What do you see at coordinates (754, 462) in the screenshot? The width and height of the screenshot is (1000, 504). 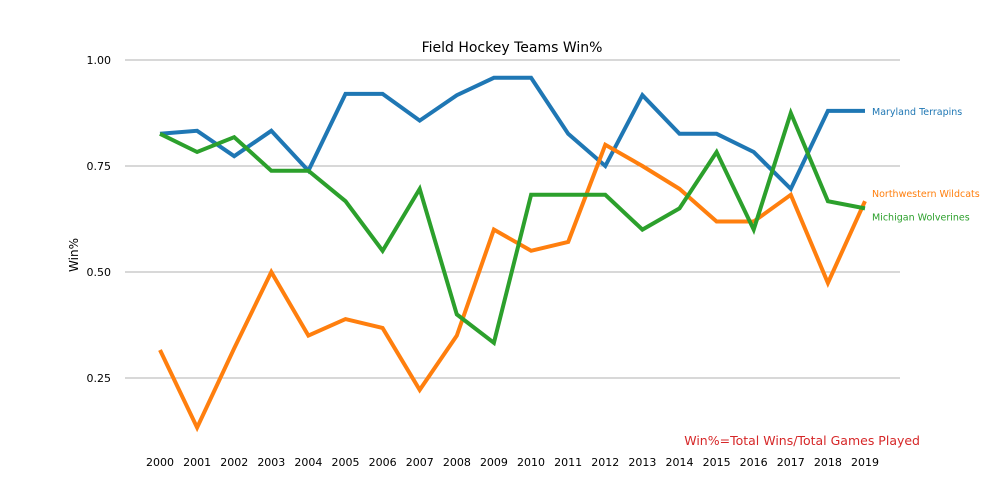 I see `x-tick-label: 2016` at bounding box center [754, 462].